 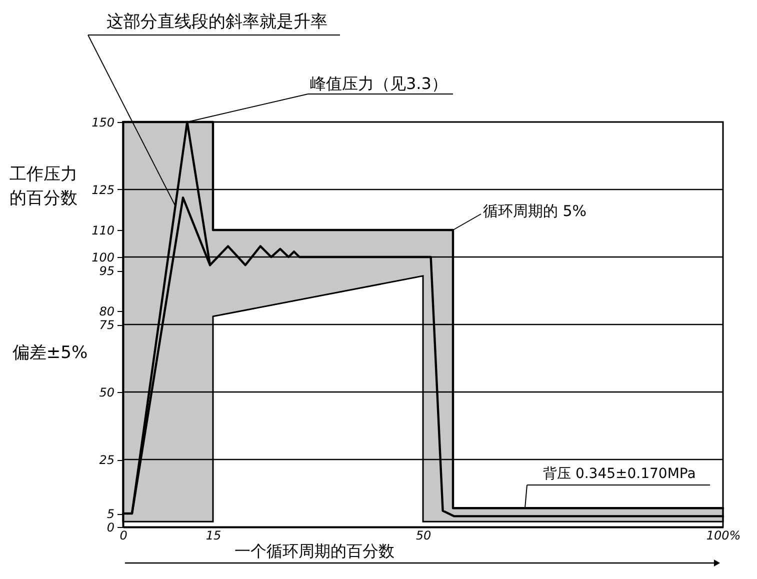 I want to click on x-axis-title: 一个循环周期的百分数, so click(x=314, y=551).